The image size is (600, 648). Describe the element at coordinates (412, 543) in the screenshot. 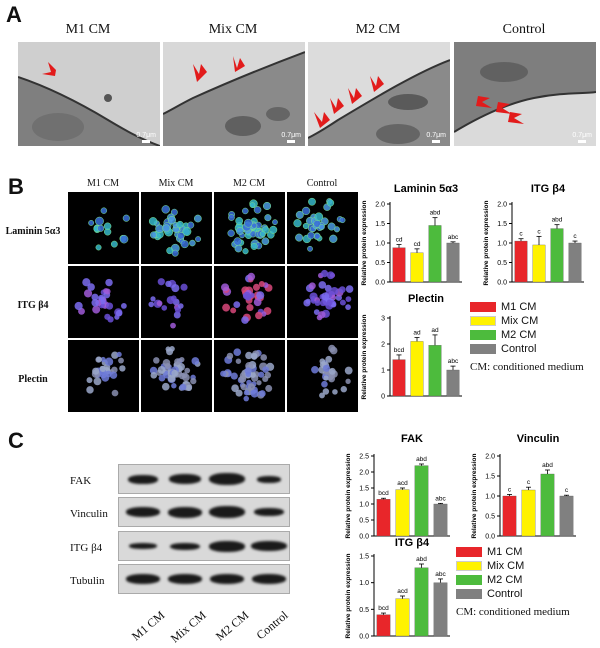

I see `chart-title: ITG β4` at that location.